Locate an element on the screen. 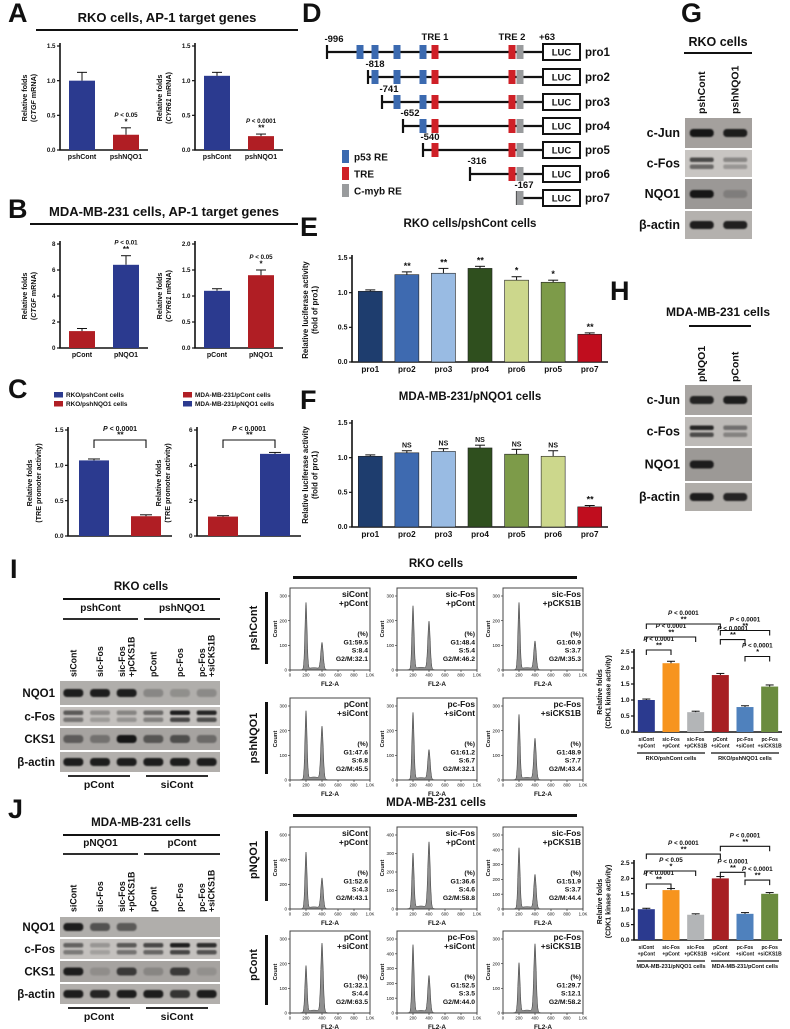 This screenshot has width=790, height=1029. x-category-label: pro3 is located at coordinates (444, 534).